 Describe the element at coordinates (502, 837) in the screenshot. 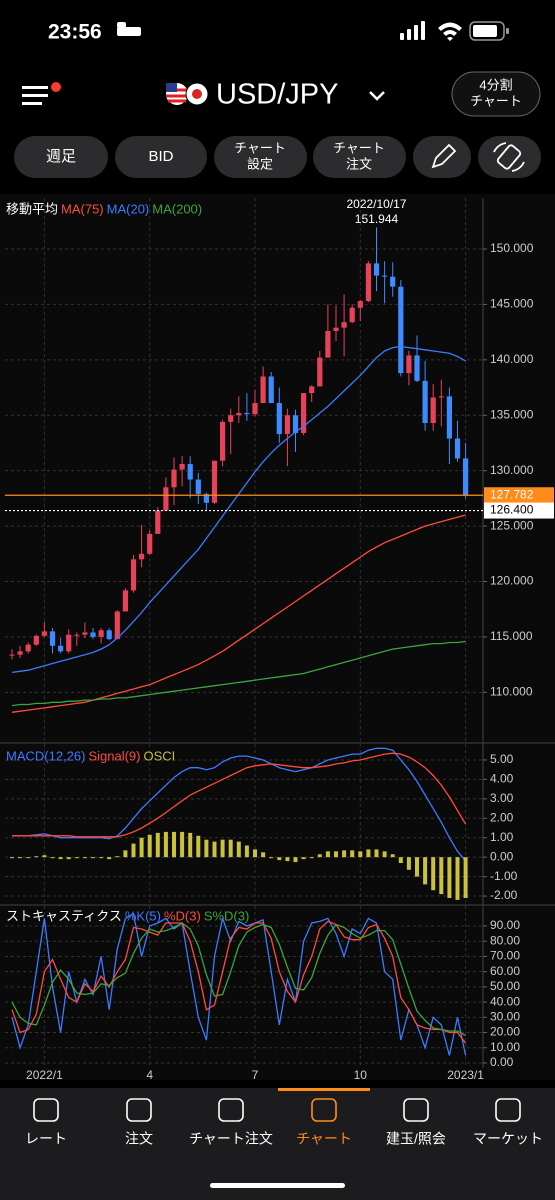

I see `y-tick-label: 1.00` at that location.